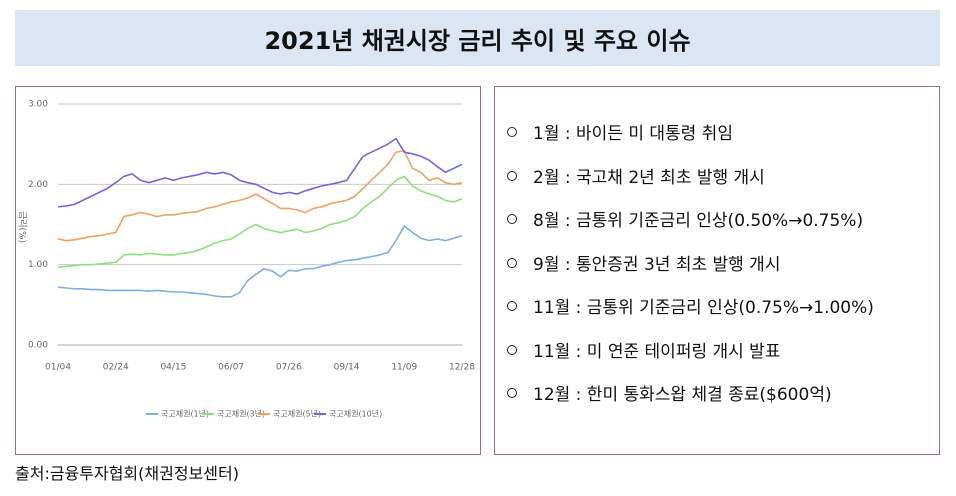 This screenshot has height=496, width=956. What do you see at coordinates (723, 141) in the screenshot?
I see `issue-item: 1월 : 바이든 미 대통령 취임` at bounding box center [723, 141].